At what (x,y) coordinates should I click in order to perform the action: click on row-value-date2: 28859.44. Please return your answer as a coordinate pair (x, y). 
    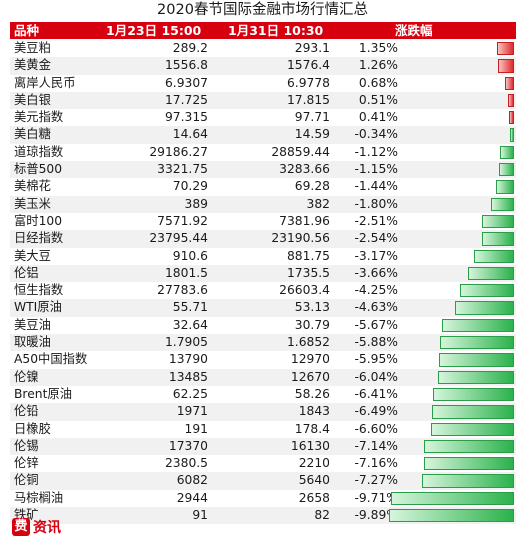
    Looking at the image, I should click on (300, 151).